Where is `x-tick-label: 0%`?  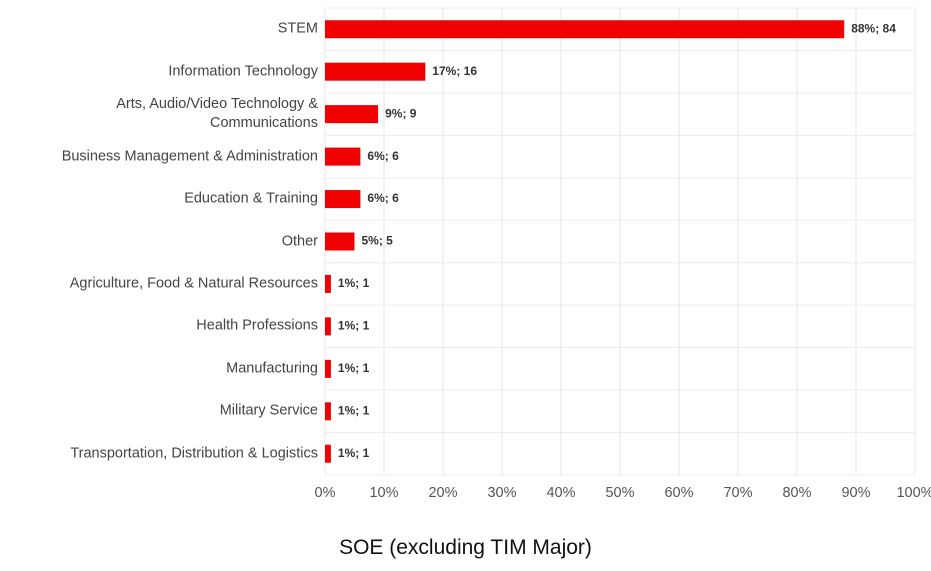 x-tick-label: 0% is located at coordinates (325, 493).